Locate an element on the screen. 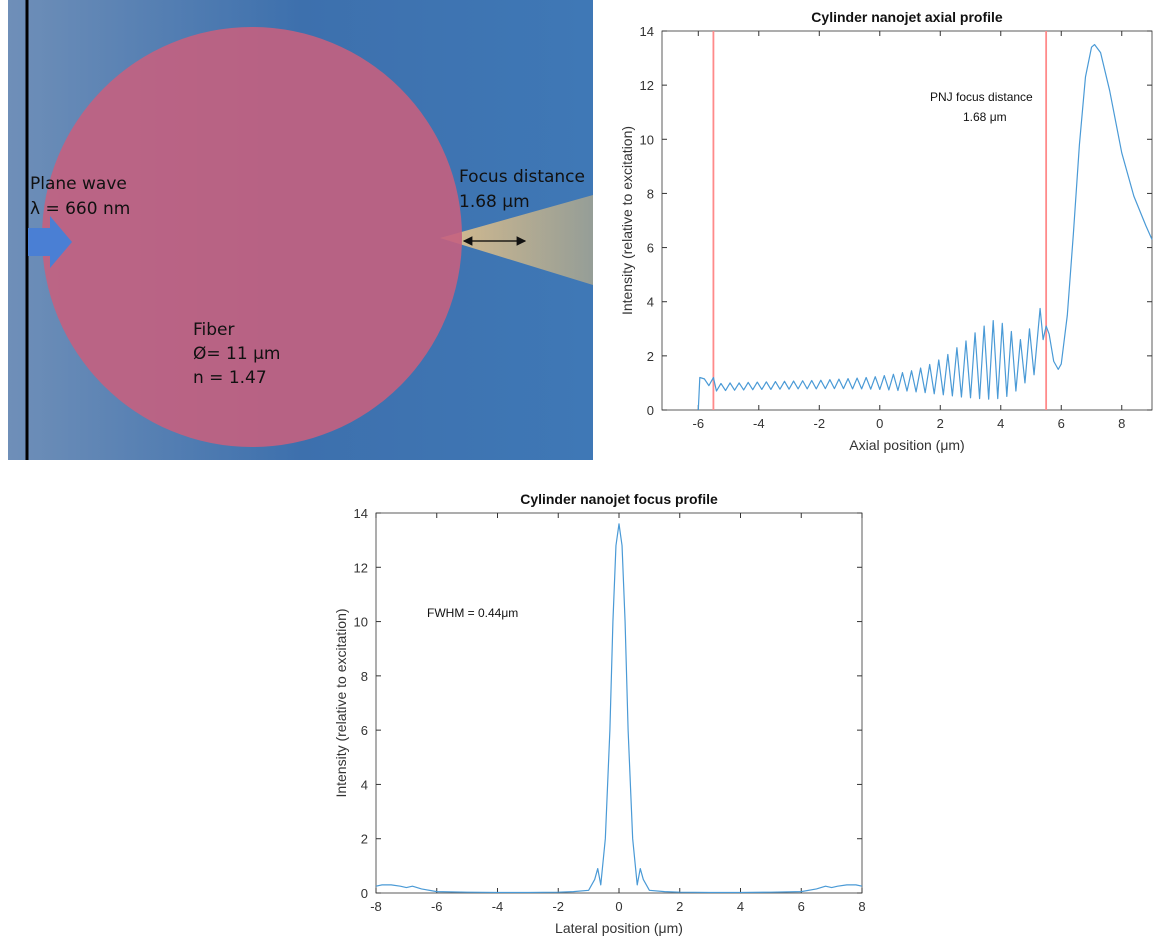  x-axis-label: Axial position (μm) is located at coordinates (906, 445).